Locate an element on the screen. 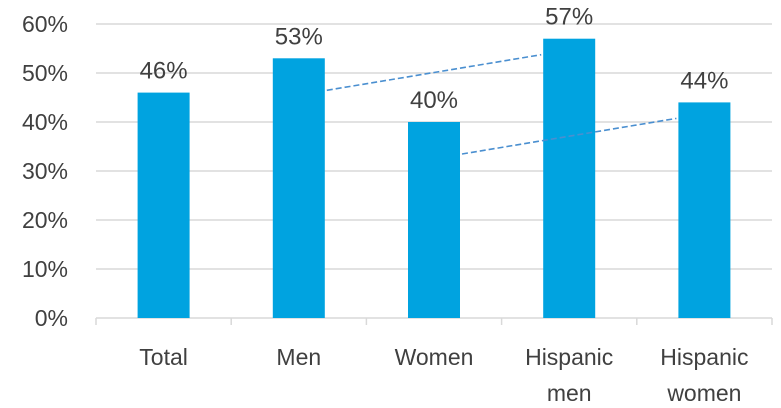  y-tick-label: 40% is located at coordinates (45, 122).